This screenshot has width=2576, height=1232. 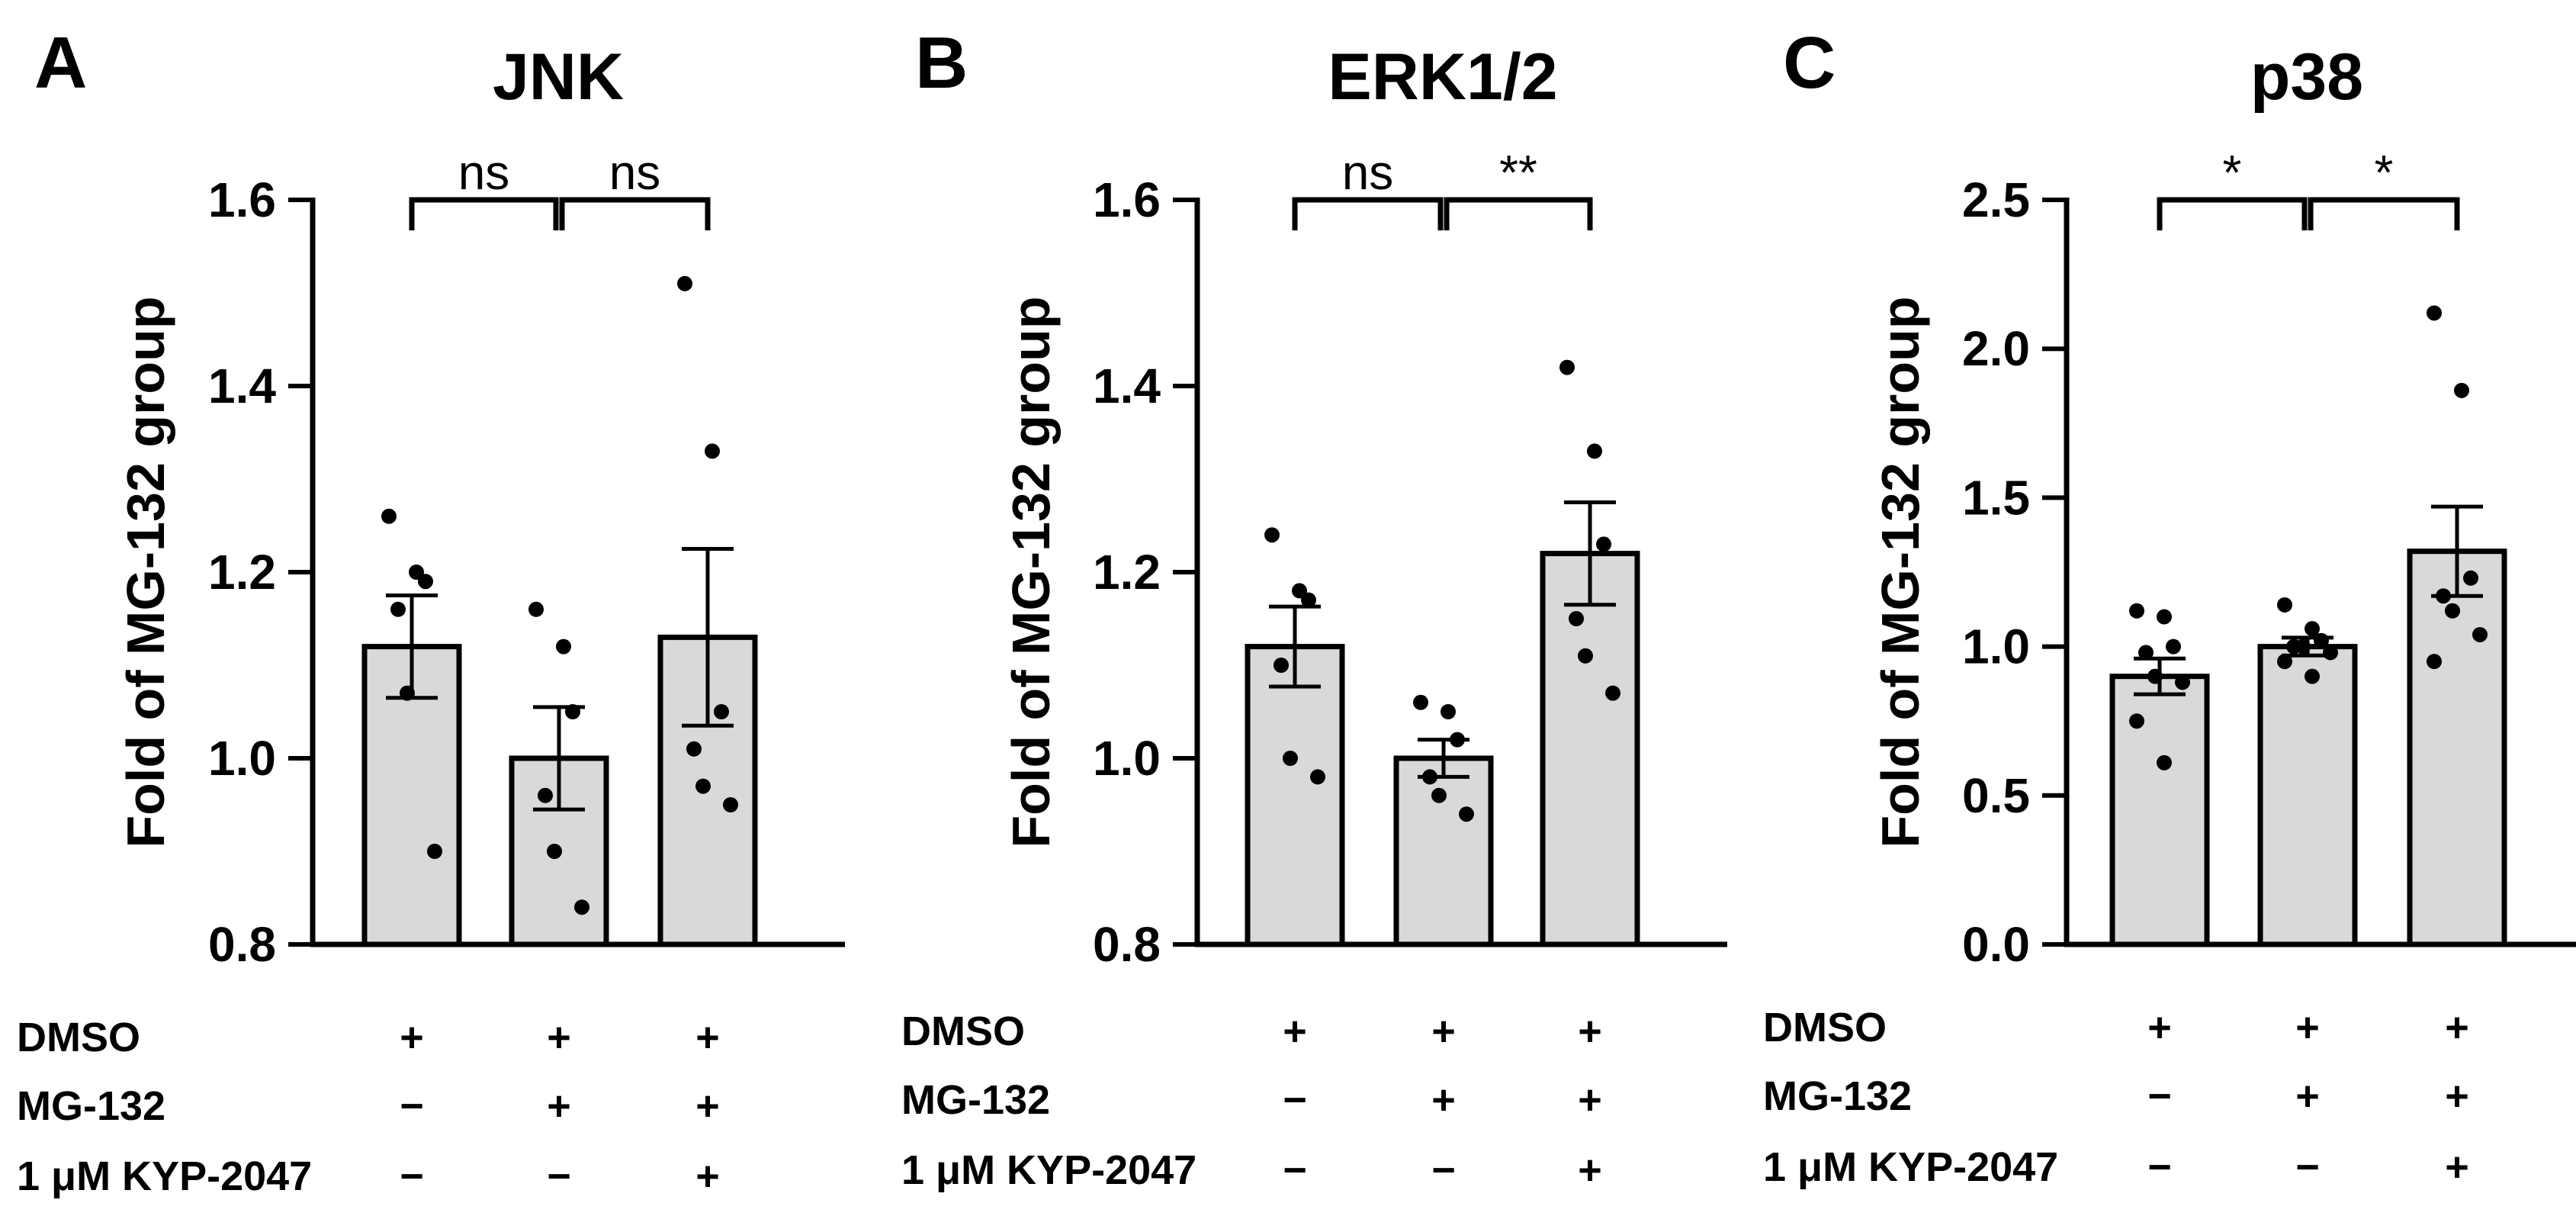 What do you see at coordinates (558, 77) in the screenshot?
I see `chart-title: JNK` at bounding box center [558, 77].